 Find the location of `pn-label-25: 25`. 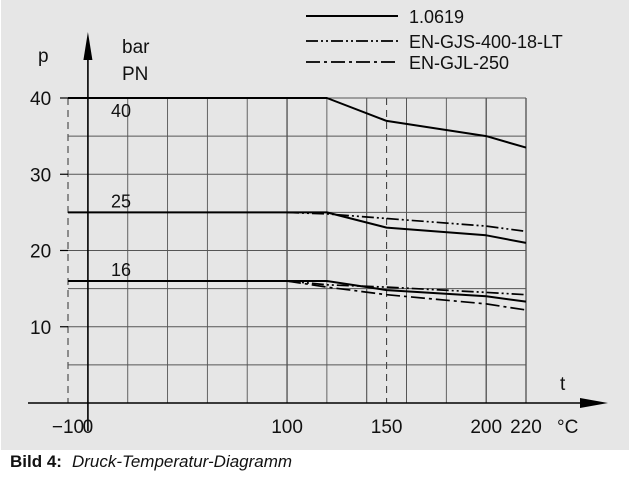

pn-label-25: 25 is located at coordinates (121, 201).